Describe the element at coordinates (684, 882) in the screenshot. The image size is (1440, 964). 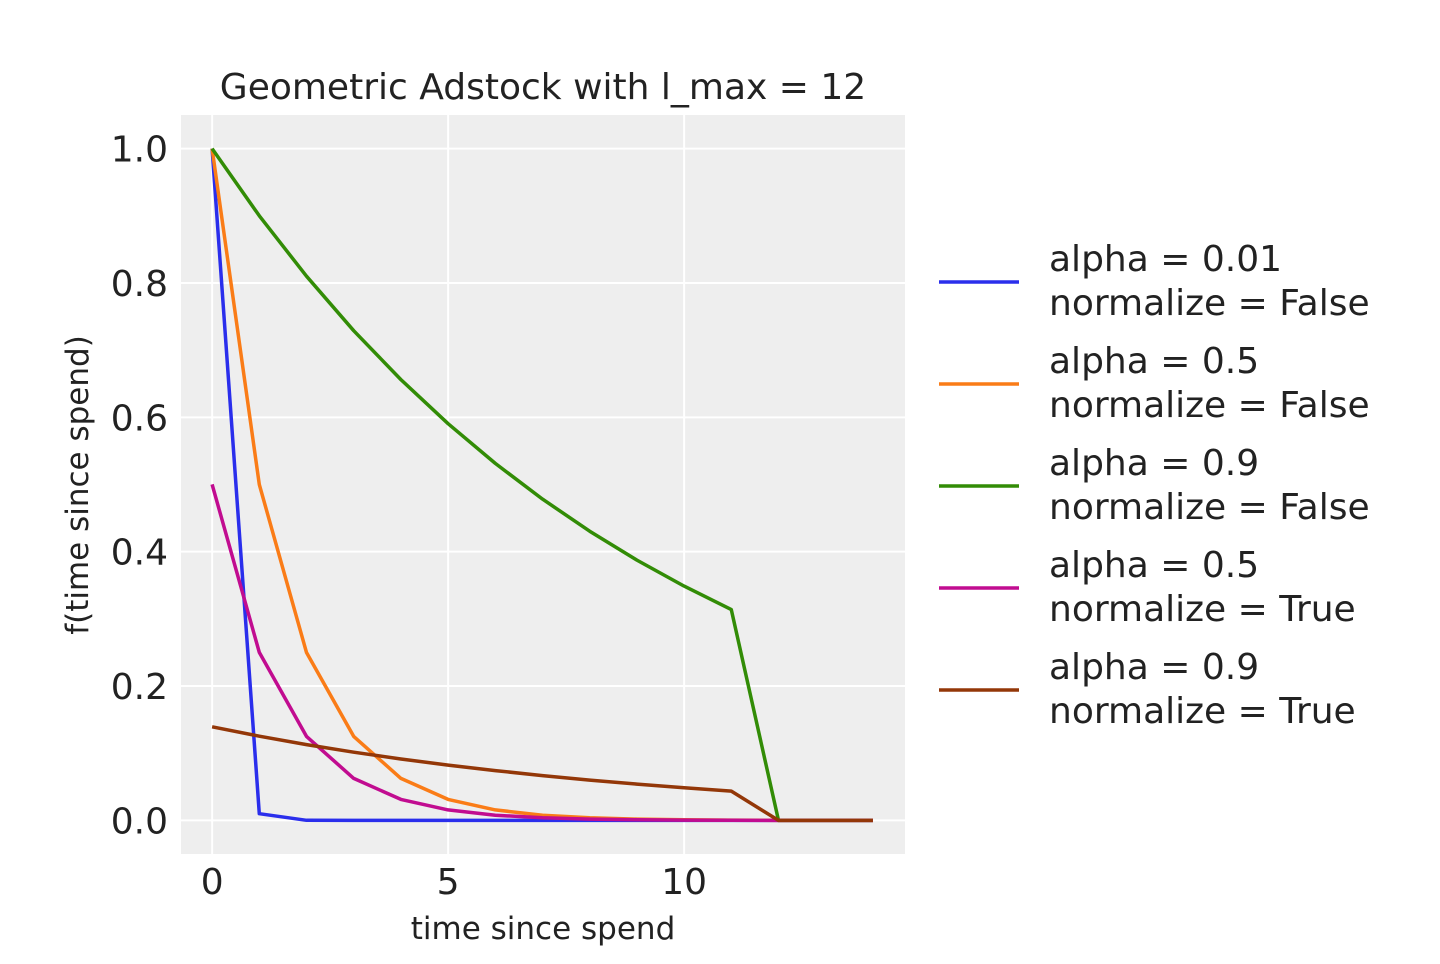
I see `x-tick-label: 10` at that location.